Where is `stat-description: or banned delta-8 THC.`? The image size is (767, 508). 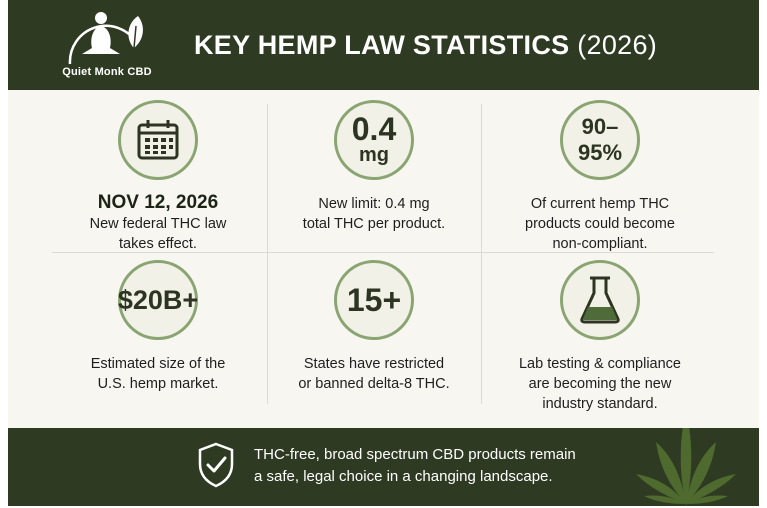
stat-description: or banned delta-8 THC. is located at coordinates (374, 384).